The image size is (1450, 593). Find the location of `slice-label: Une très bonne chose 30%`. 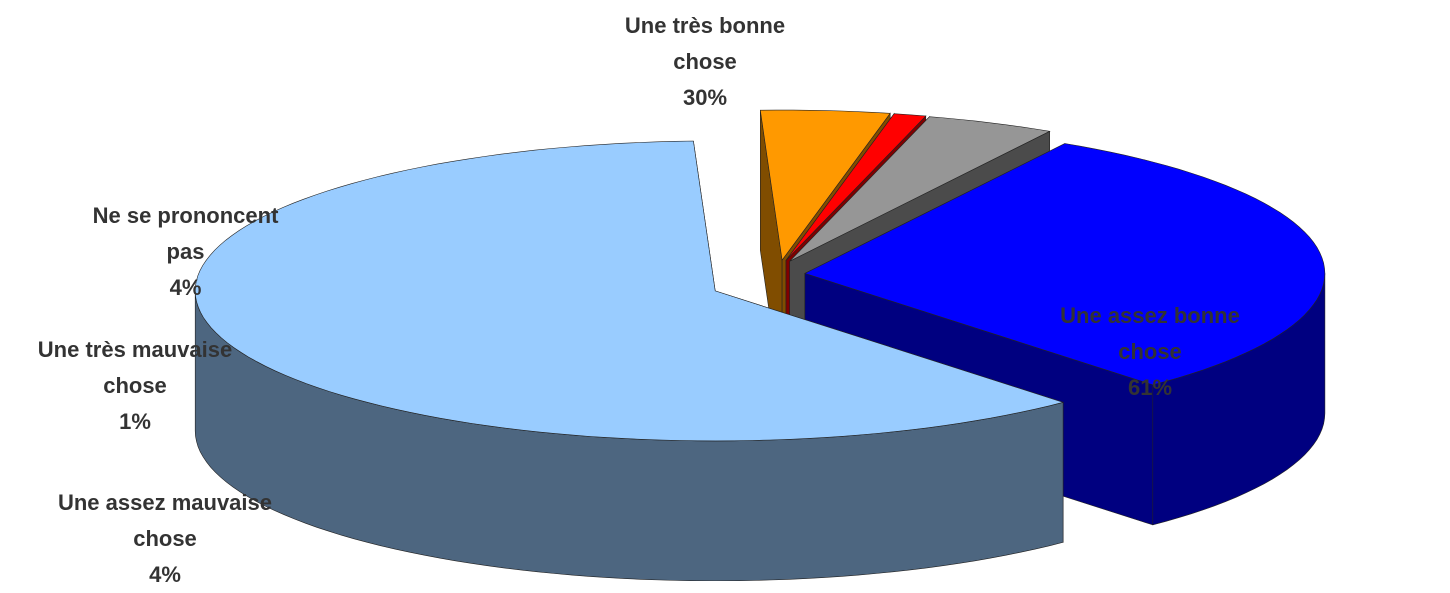

slice-label: Une très bonne chose 30% is located at coordinates (705, 62).